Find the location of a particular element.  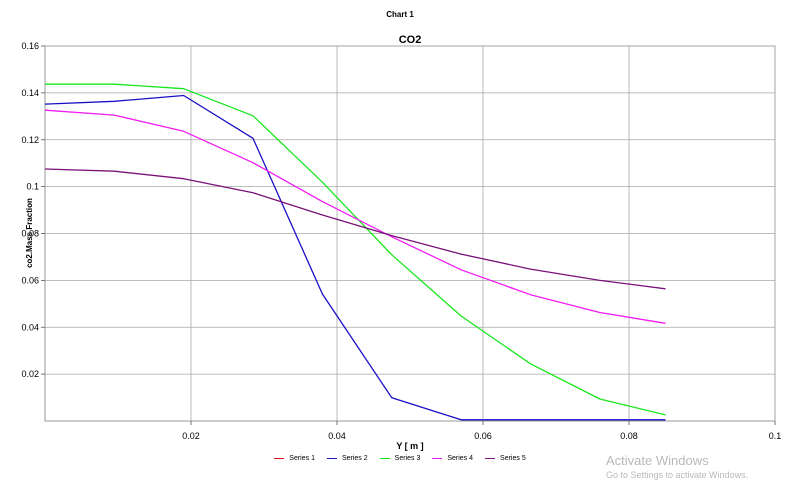

x-tick-label: 0.06 is located at coordinates (483, 436).